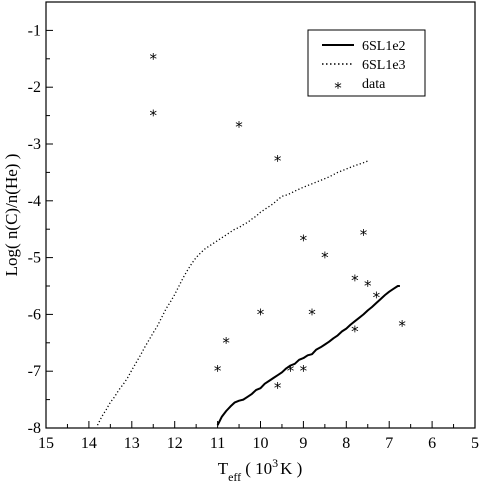 The height and width of the screenshot is (485, 479). Describe the element at coordinates (46, 443) in the screenshot. I see `x-tick-label-15: 15` at that location.